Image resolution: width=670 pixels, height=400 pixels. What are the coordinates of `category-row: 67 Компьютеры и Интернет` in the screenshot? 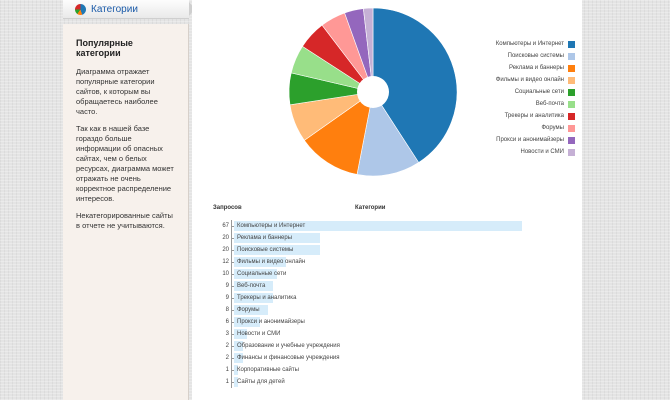 It's located at (367, 226).